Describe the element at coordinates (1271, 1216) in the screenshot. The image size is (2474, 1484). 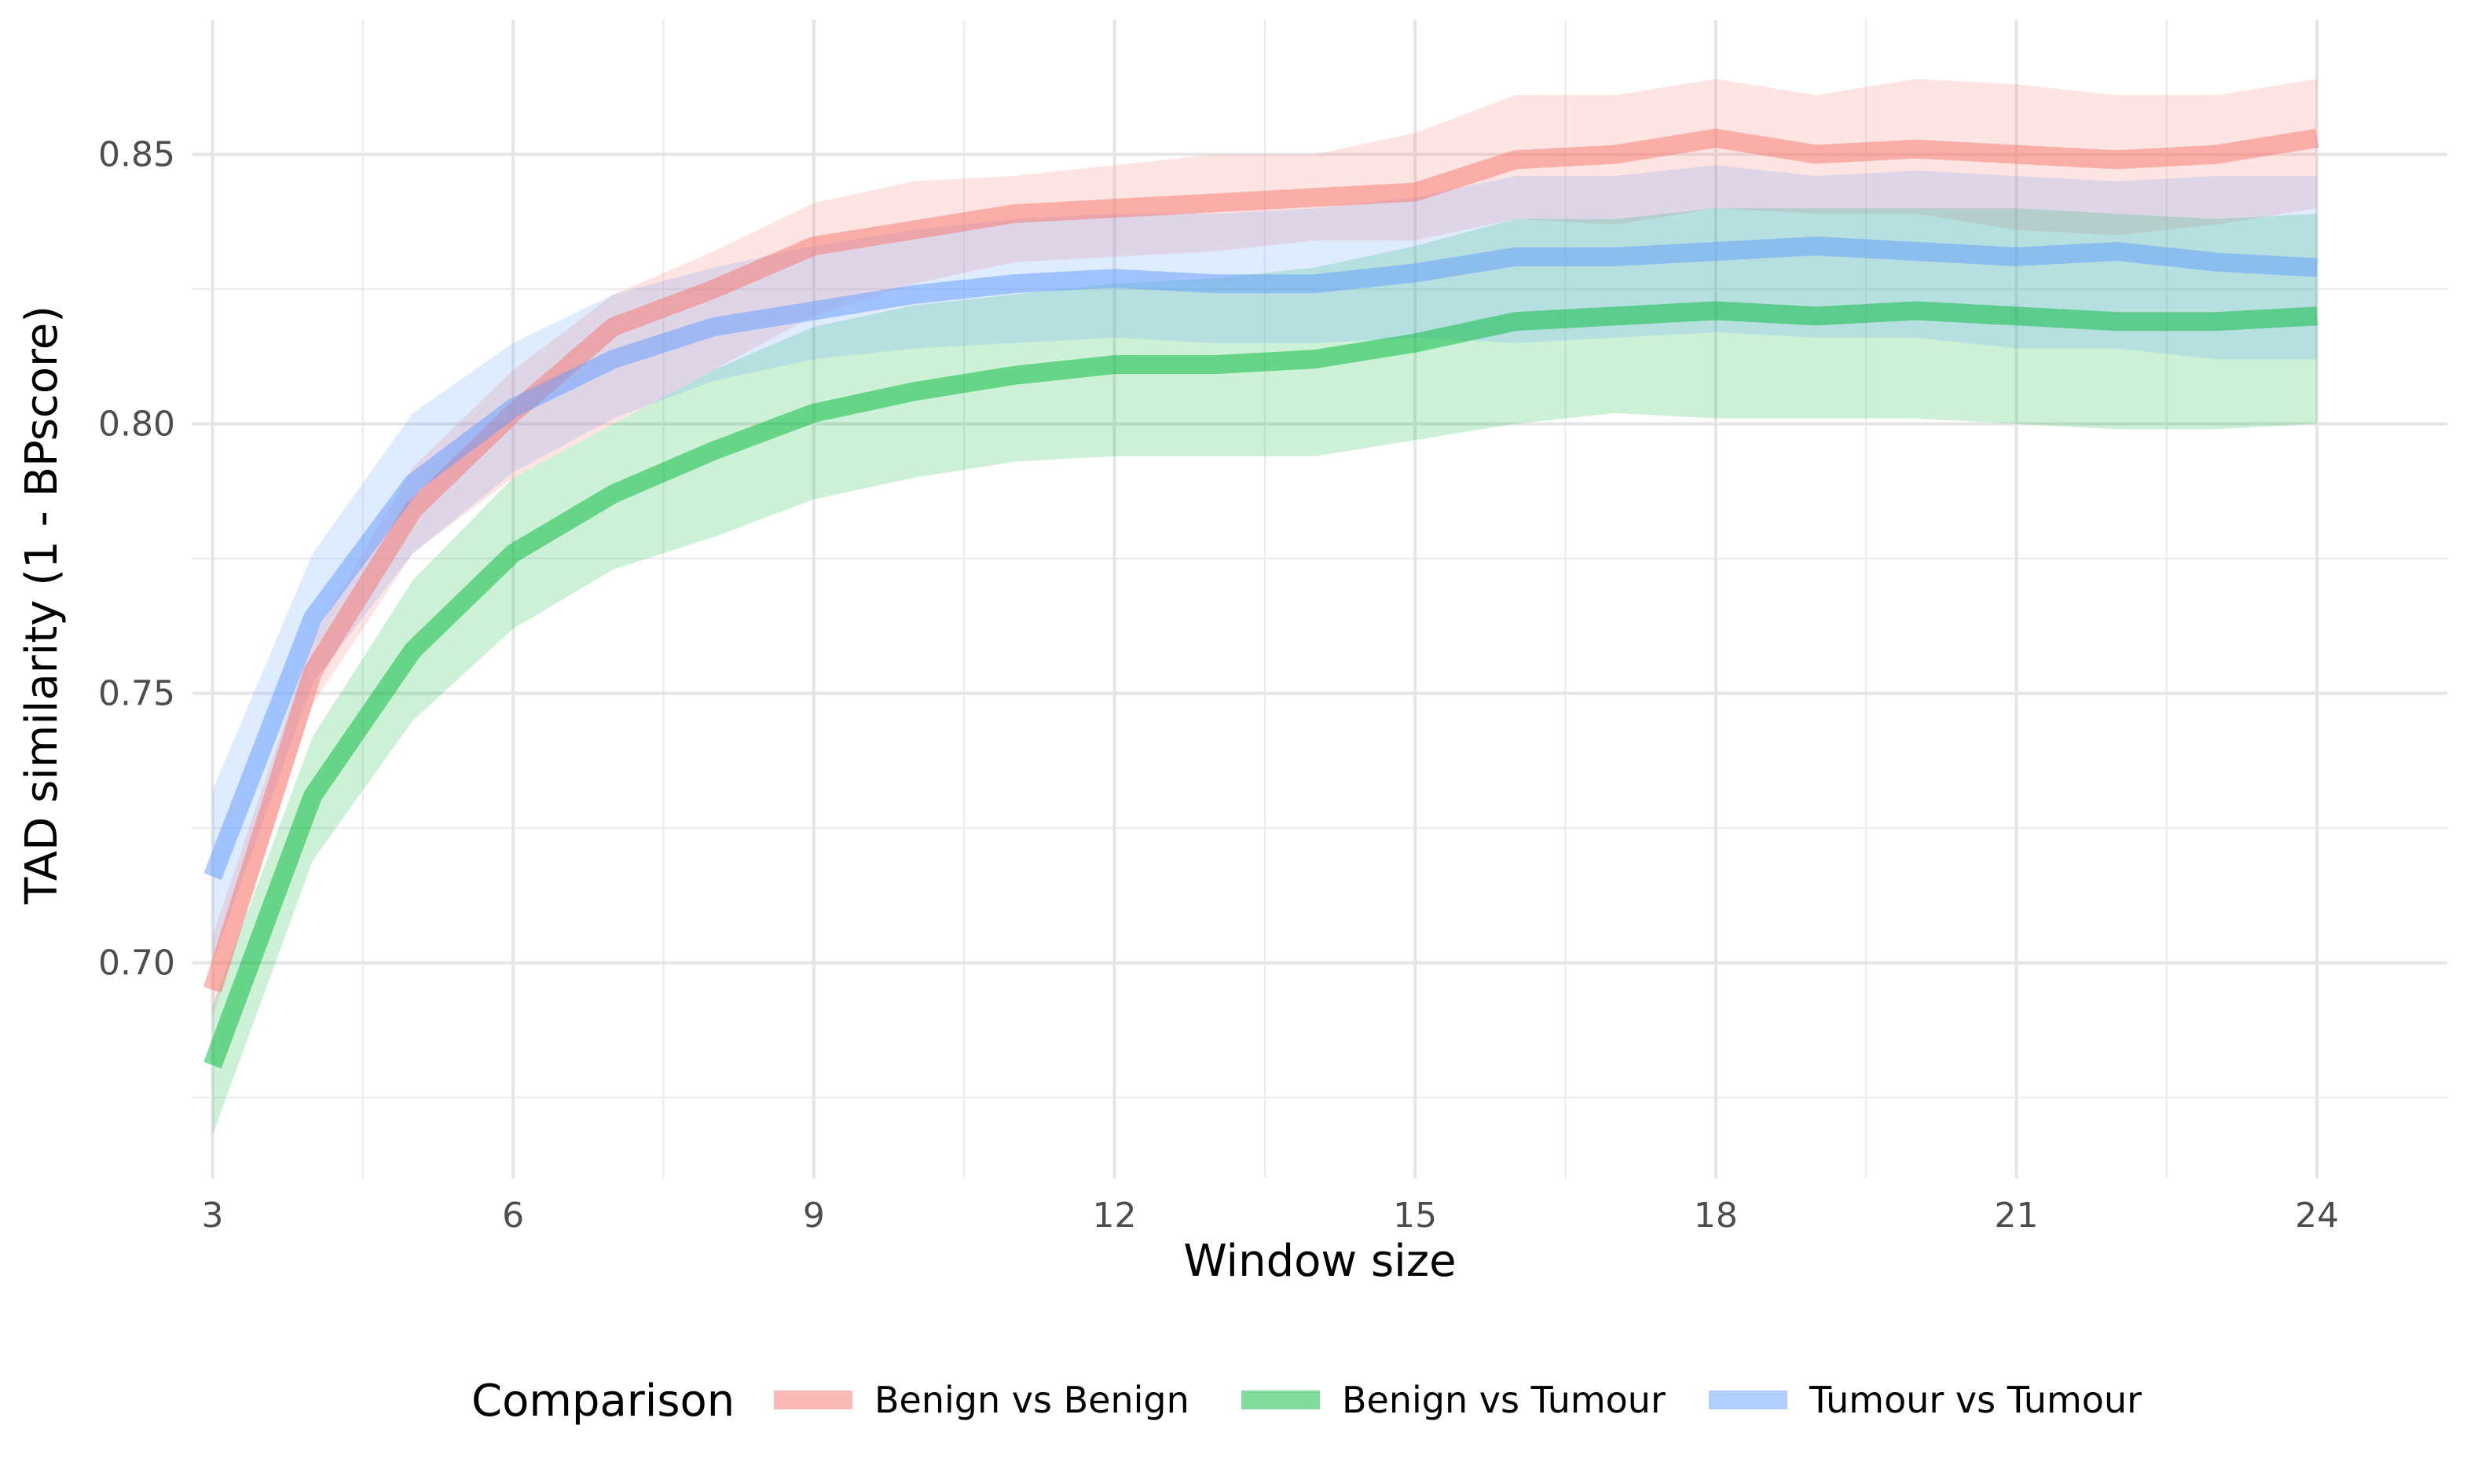
I see `x-tick-labels: 3 6 9 12 15 18 21 24` at that location.